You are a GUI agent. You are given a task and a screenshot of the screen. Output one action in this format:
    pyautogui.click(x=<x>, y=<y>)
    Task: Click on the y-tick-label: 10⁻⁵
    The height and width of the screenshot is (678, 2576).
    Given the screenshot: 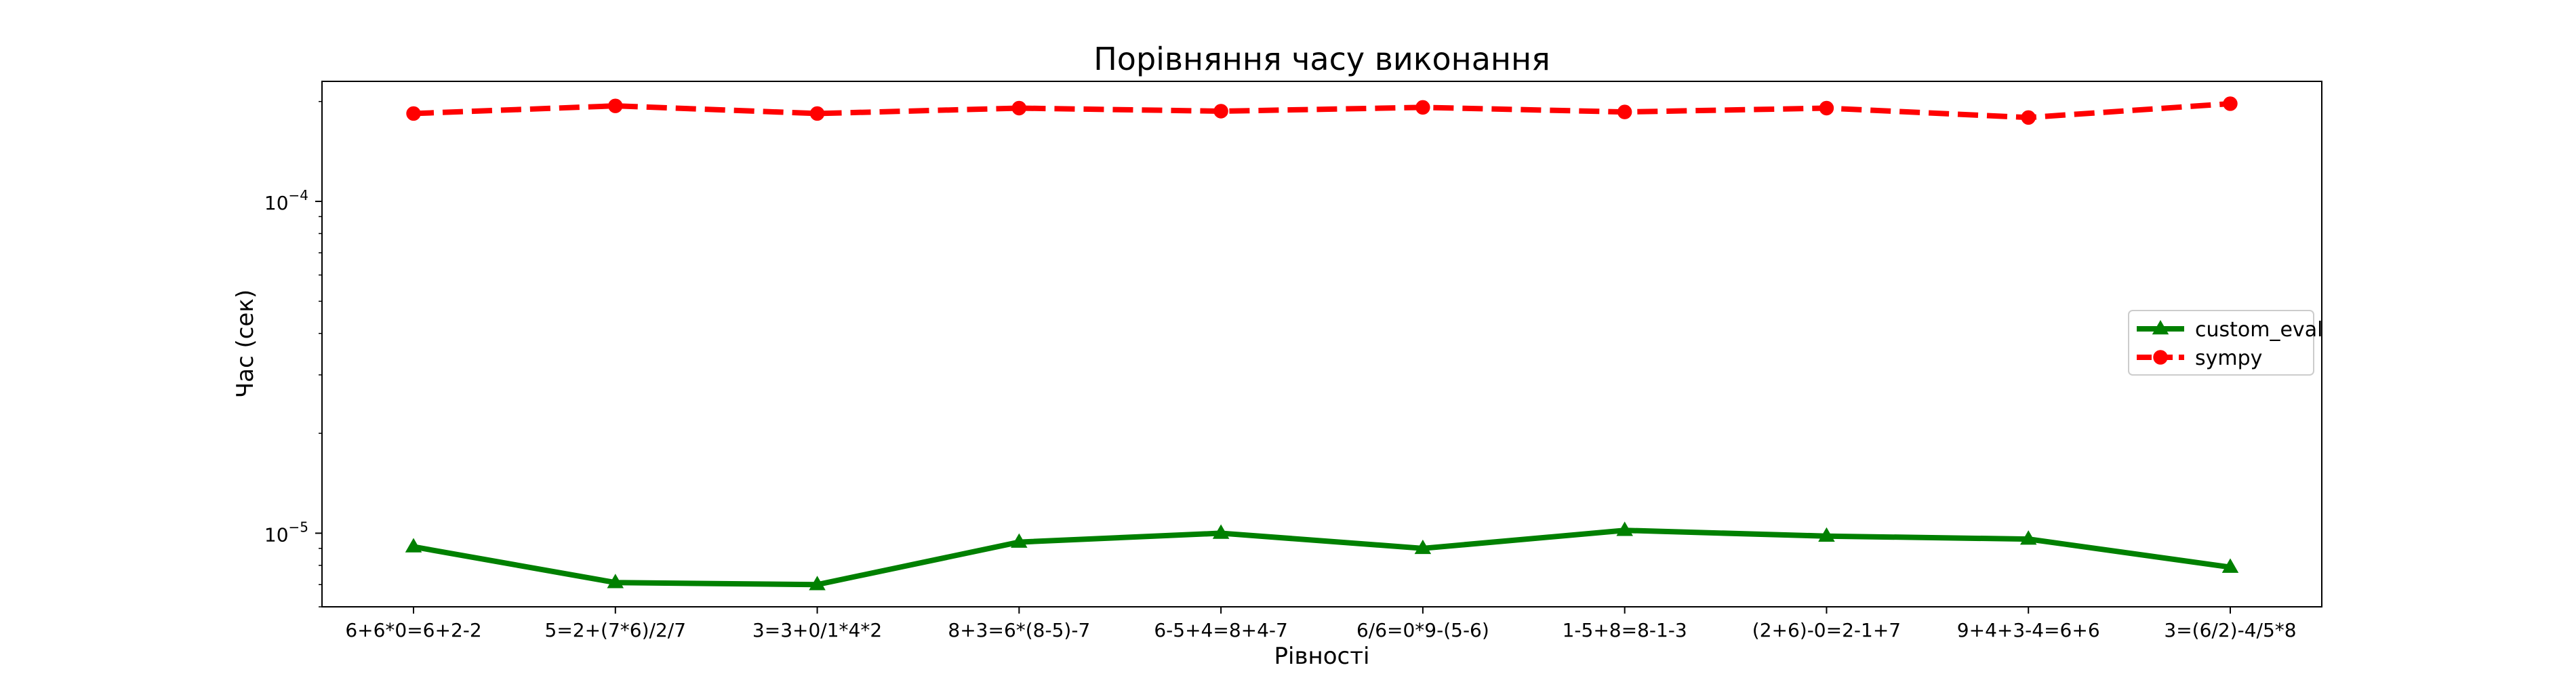 What is the action you would take?
    pyautogui.click(x=286, y=532)
    